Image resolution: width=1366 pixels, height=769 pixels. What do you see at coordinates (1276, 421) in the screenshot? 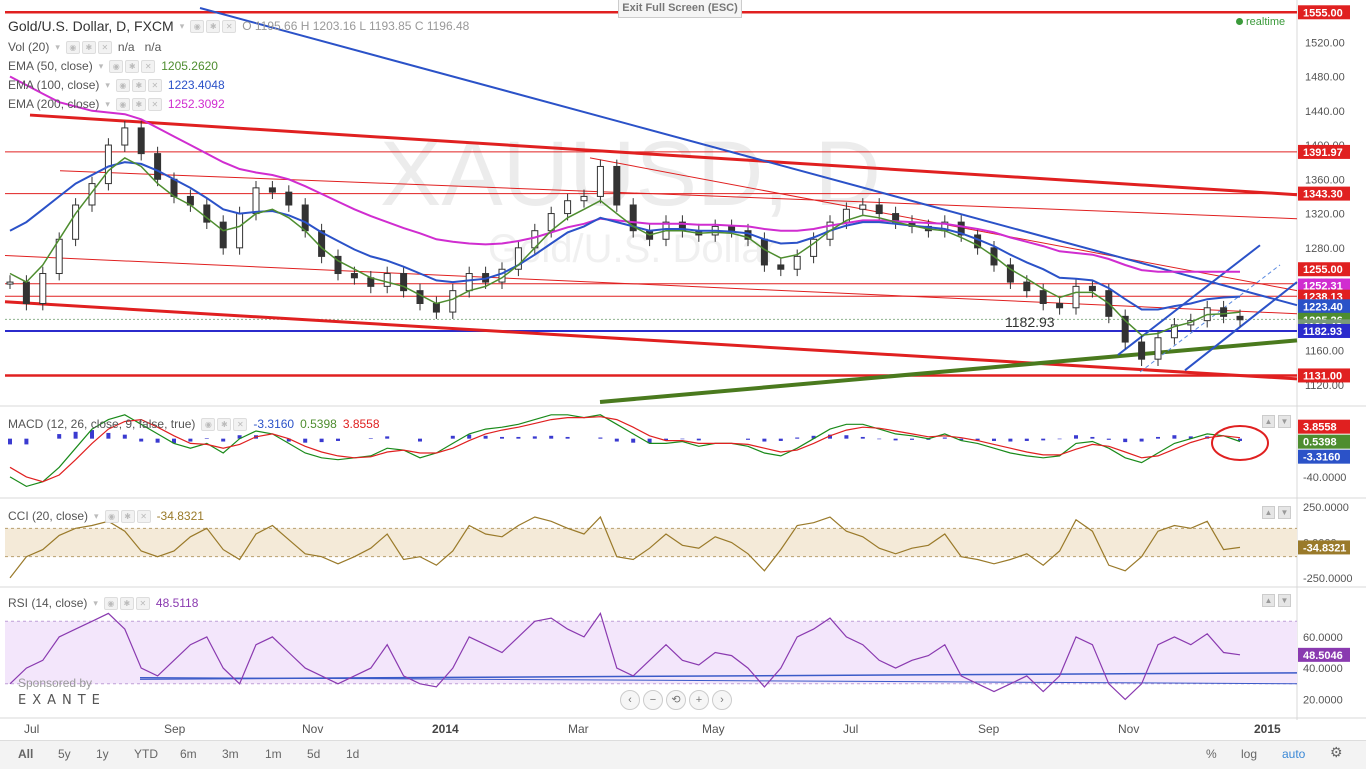
I see `macd-panel-arrows: ▲ ▼` at bounding box center [1276, 421].